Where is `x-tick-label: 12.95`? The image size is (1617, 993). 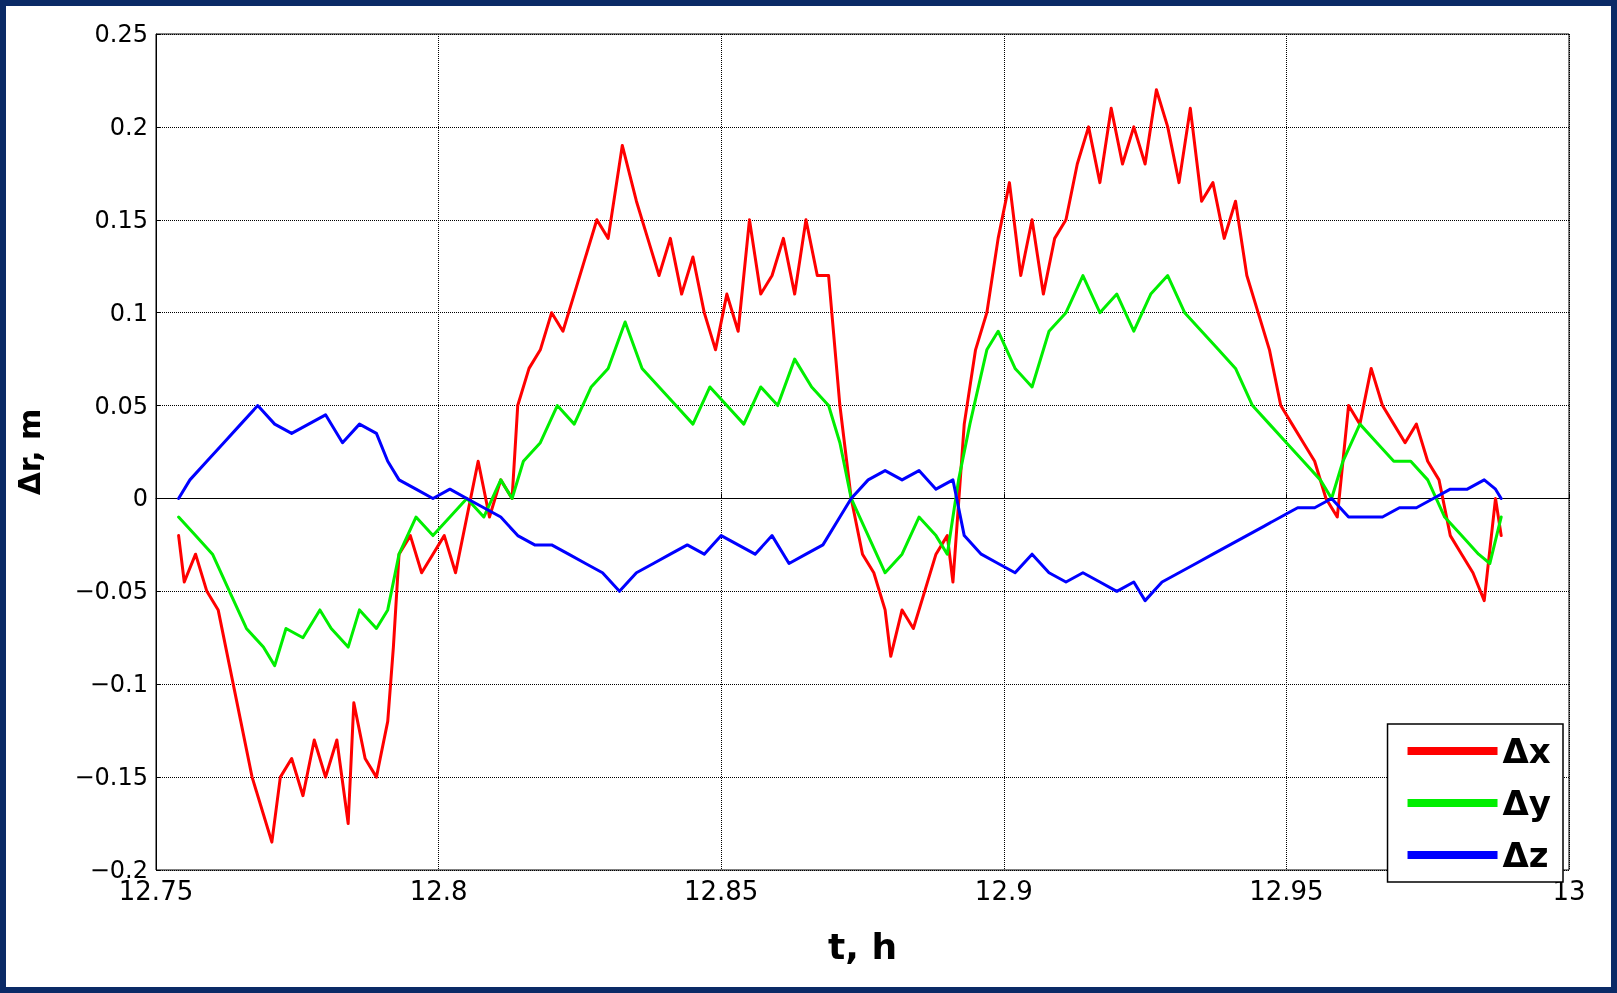 x-tick-label: 12.95 is located at coordinates (1286, 891).